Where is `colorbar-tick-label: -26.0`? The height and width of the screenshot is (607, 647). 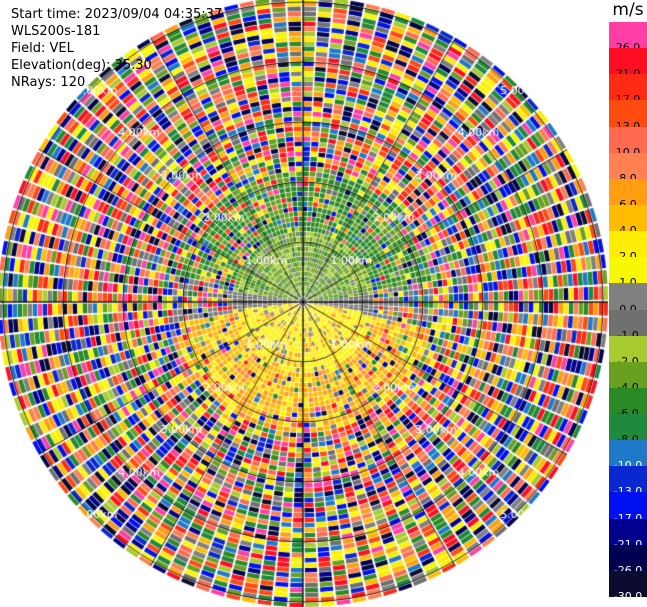
colorbar-tick-label: -26.0 is located at coordinates (628, 570).